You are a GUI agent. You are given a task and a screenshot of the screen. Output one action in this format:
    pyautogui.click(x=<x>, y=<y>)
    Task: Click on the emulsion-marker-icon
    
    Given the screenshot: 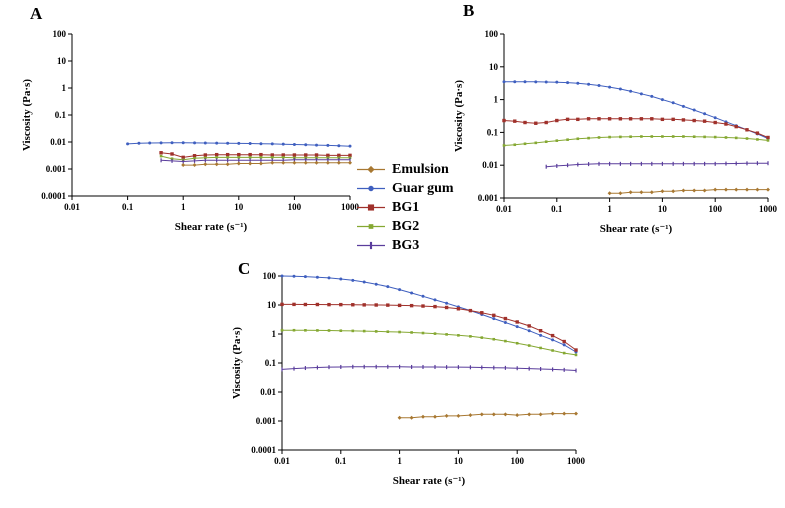 What is the action you would take?
    pyautogui.click(x=371, y=169)
    